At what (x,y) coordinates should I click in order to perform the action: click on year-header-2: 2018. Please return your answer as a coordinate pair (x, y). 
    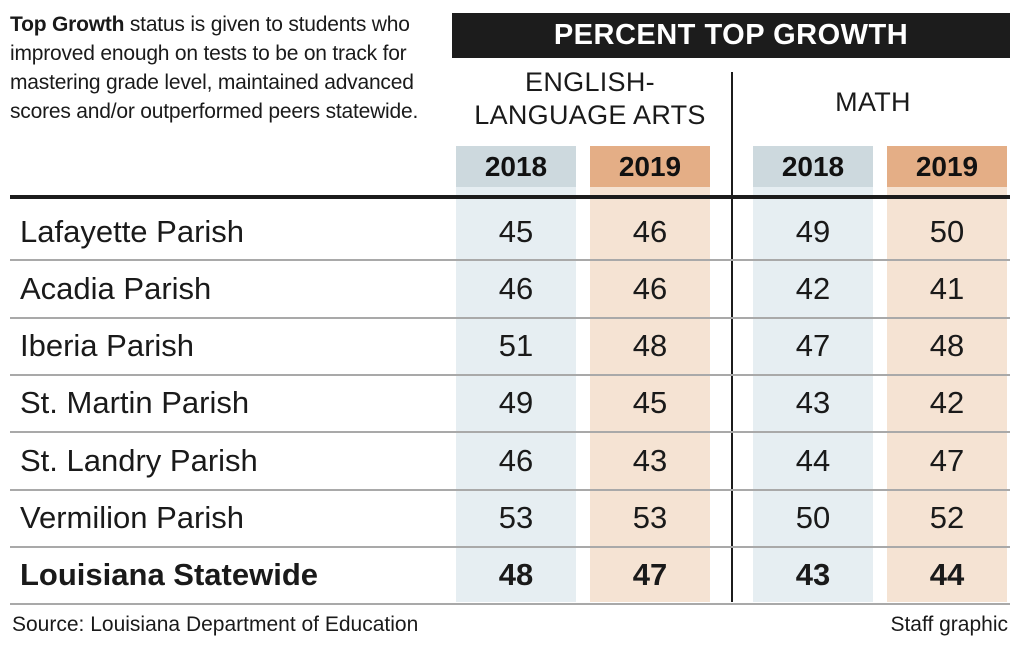
    Looking at the image, I should click on (813, 166).